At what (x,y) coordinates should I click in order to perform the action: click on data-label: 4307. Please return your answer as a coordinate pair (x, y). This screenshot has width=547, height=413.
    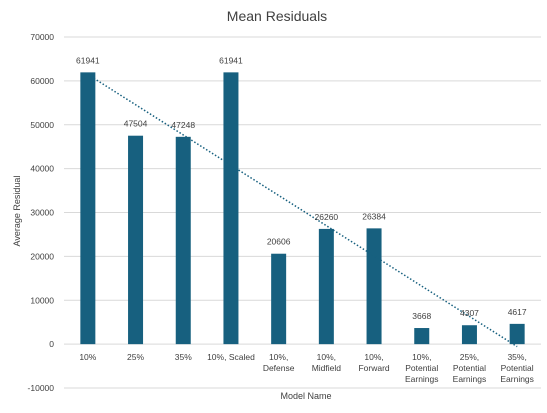
    Looking at the image, I should click on (469, 313).